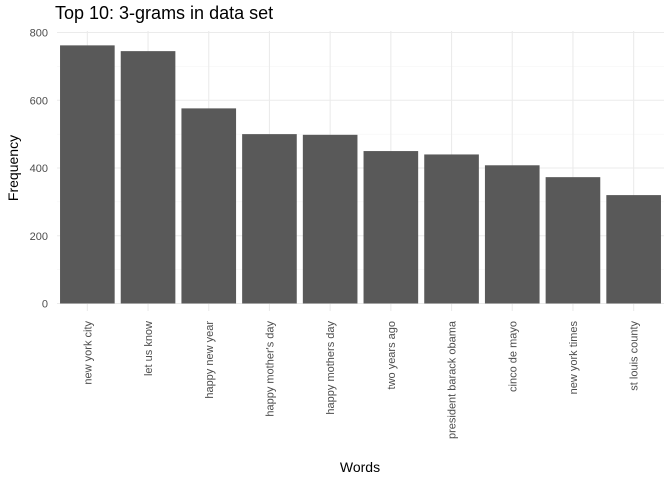  What do you see at coordinates (453, 379) in the screenshot?
I see `x-tick-label: president barack obama` at bounding box center [453, 379].